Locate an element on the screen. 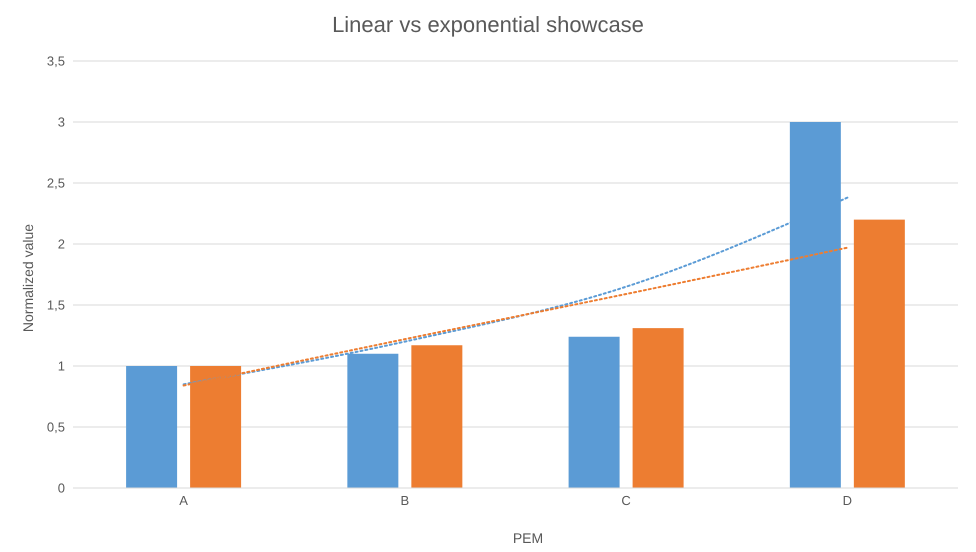  y-tick-label: 1,5 is located at coordinates (55, 305).